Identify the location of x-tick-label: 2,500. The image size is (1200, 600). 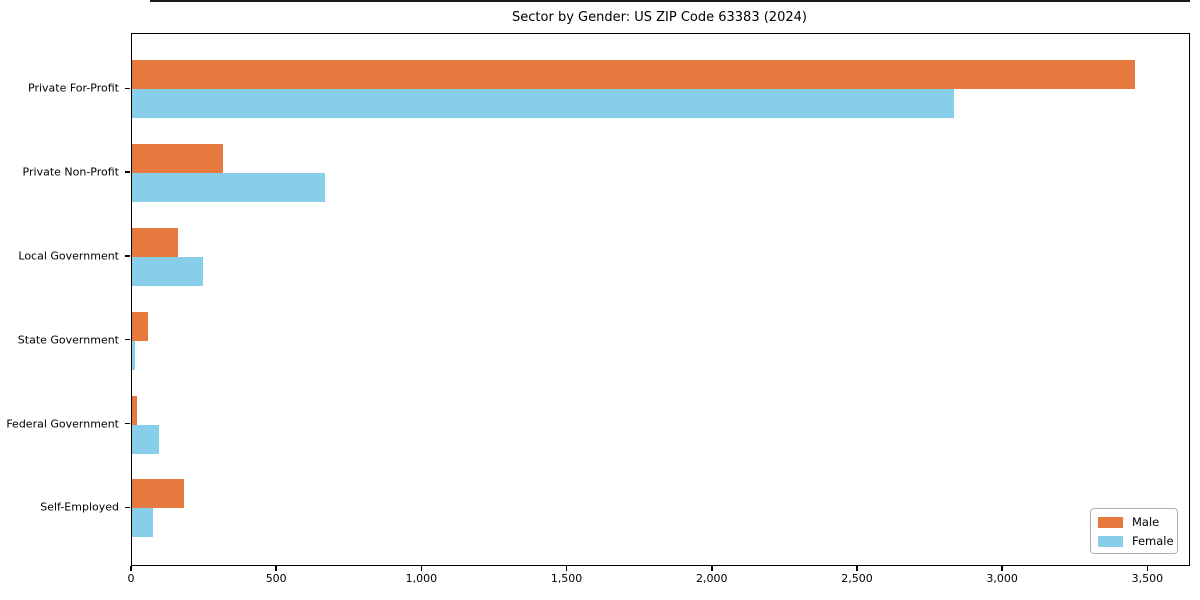
(857, 578).